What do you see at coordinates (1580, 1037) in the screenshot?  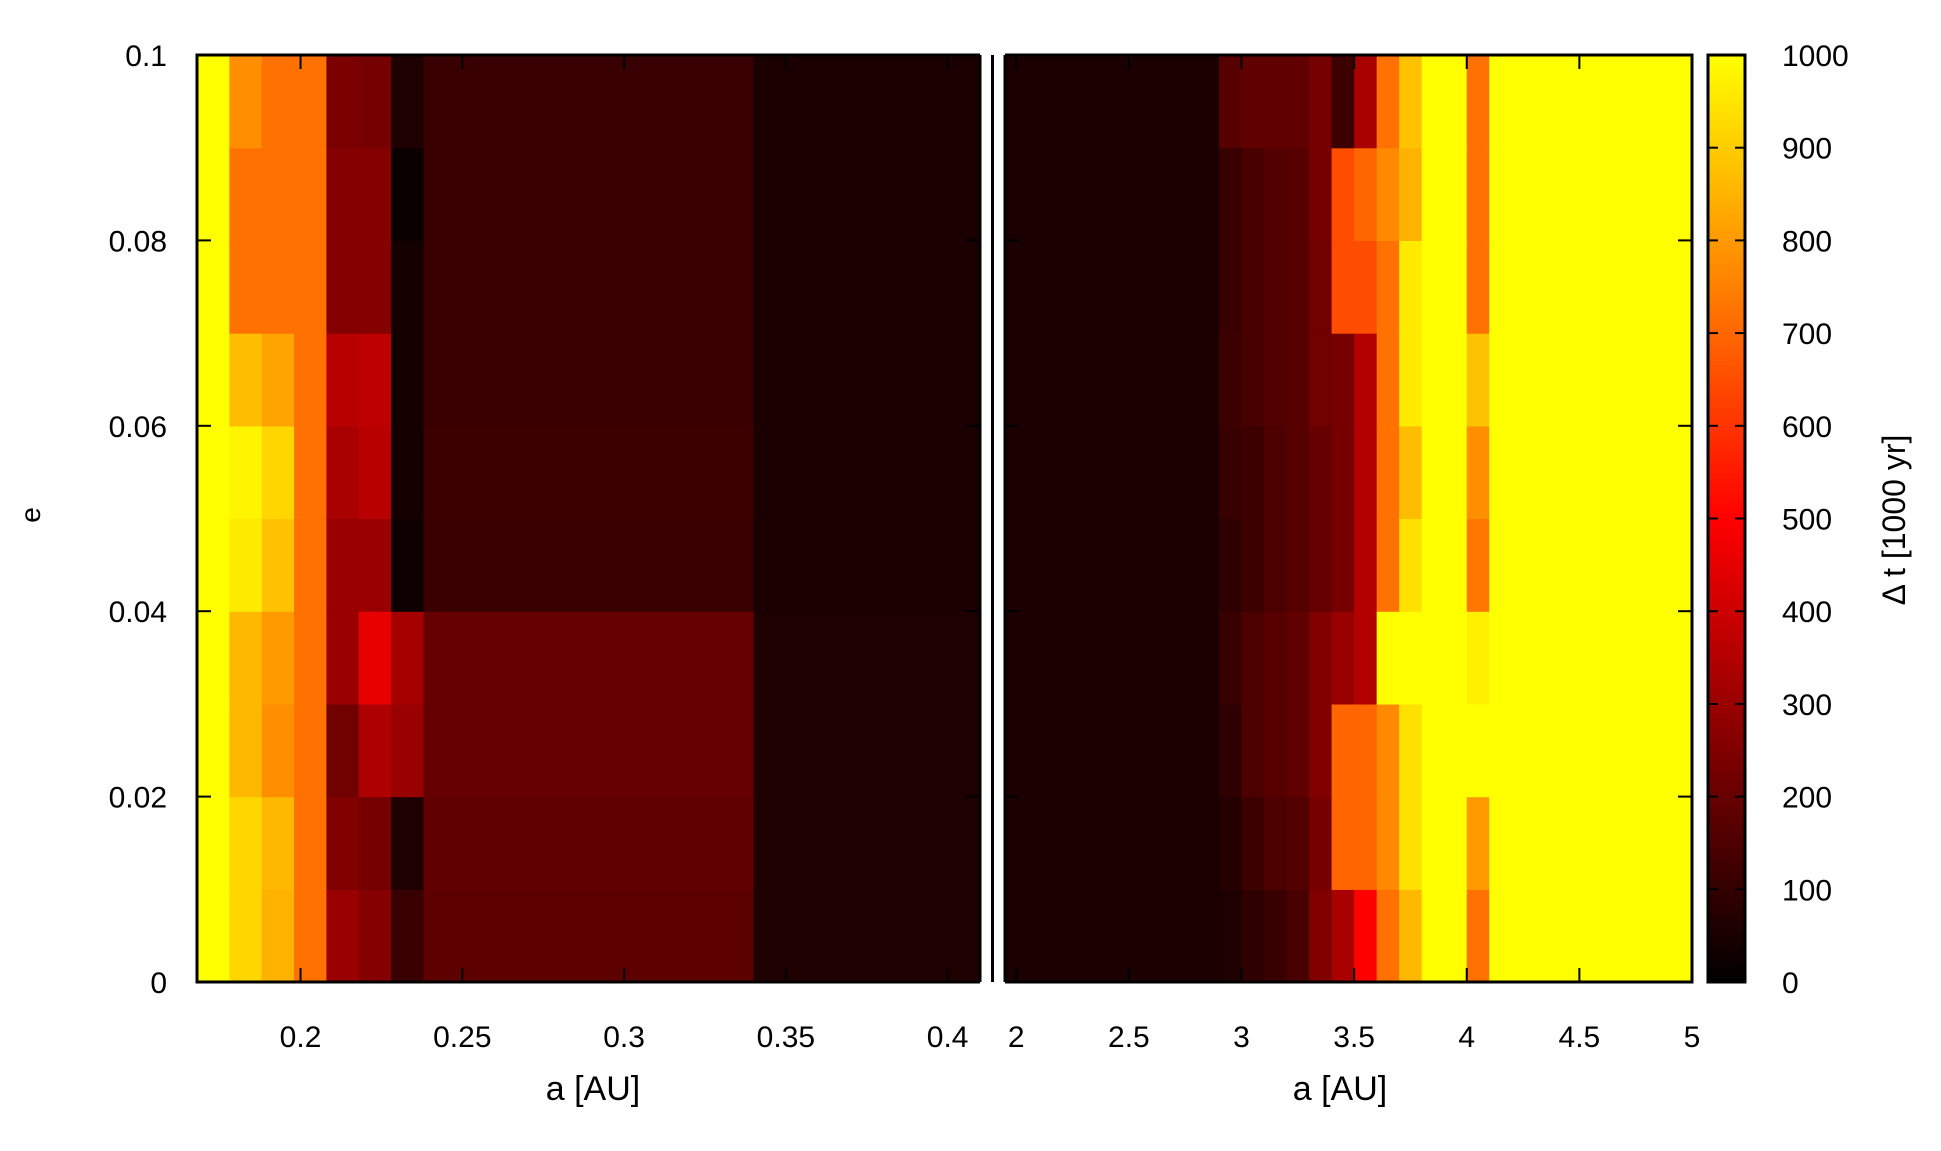 I see `x-tick-label: 4.5` at bounding box center [1580, 1037].